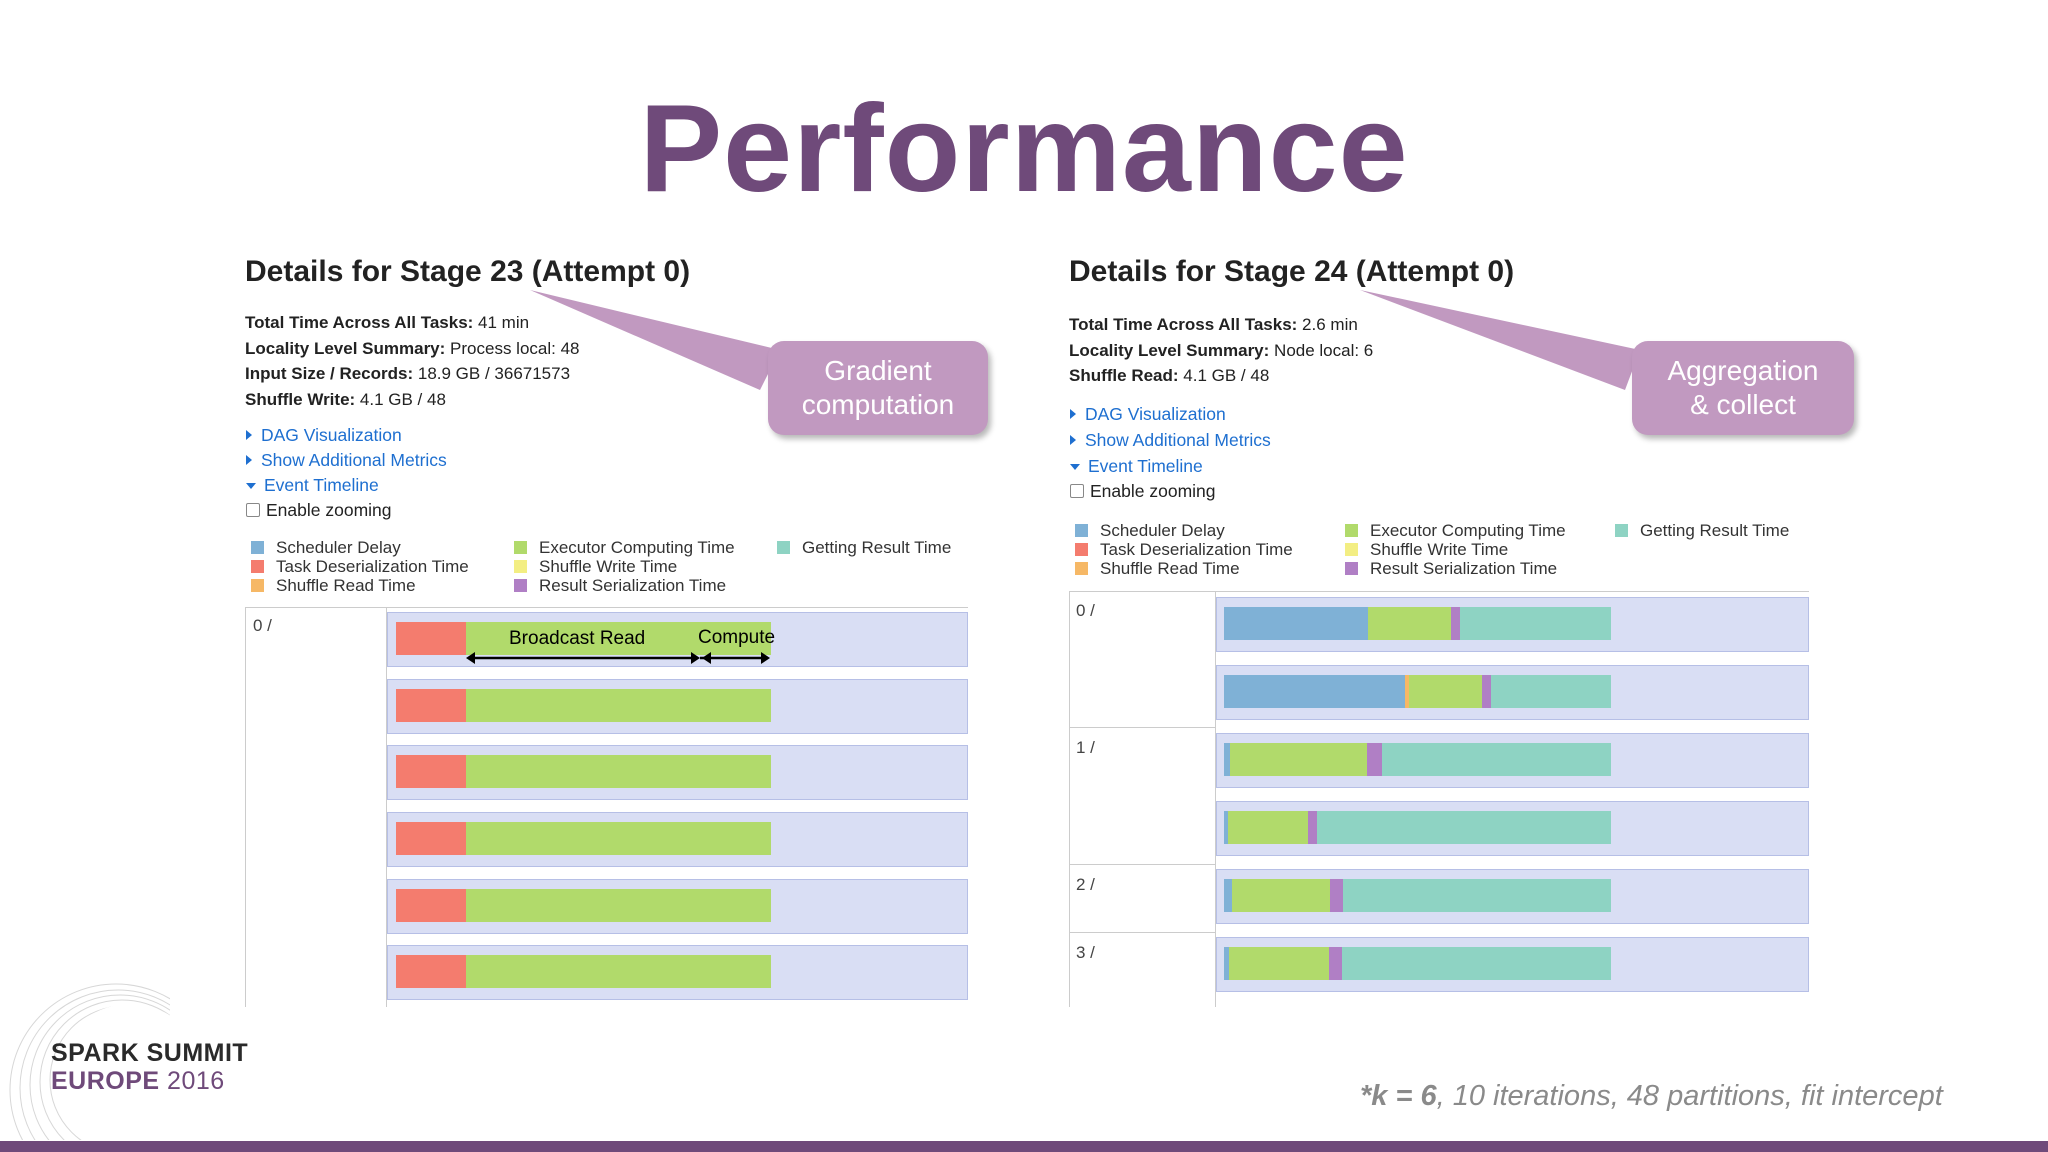  I want to click on stage-24-heading: Details for Stage 24 (Attempt 0), so click(1292, 271).